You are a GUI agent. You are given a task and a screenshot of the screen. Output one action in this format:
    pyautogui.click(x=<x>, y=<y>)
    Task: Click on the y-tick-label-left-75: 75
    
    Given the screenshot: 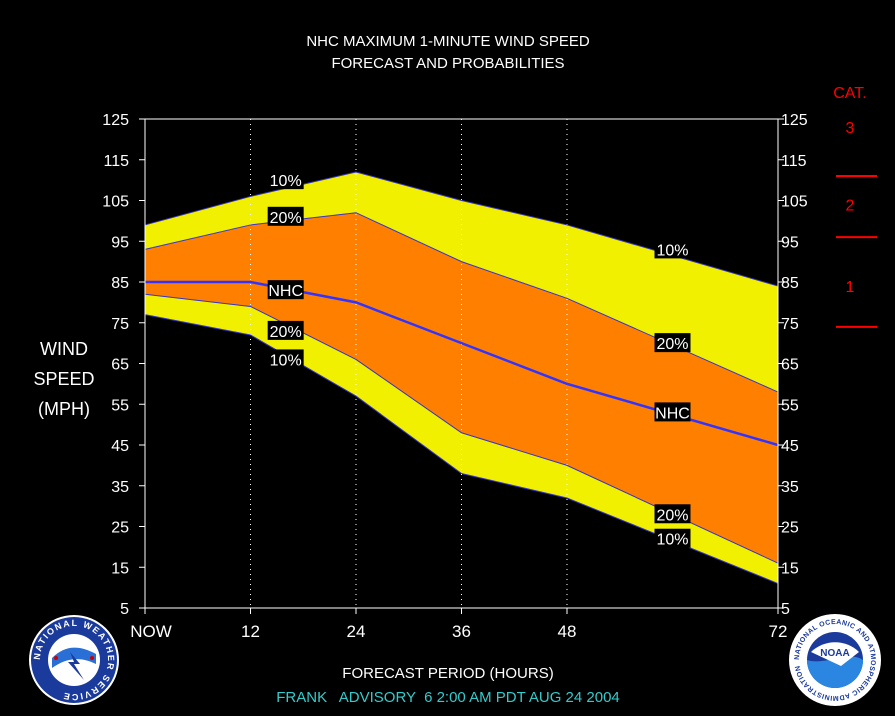 What is the action you would take?
    pyautogui.click(x=120, y=324)
    